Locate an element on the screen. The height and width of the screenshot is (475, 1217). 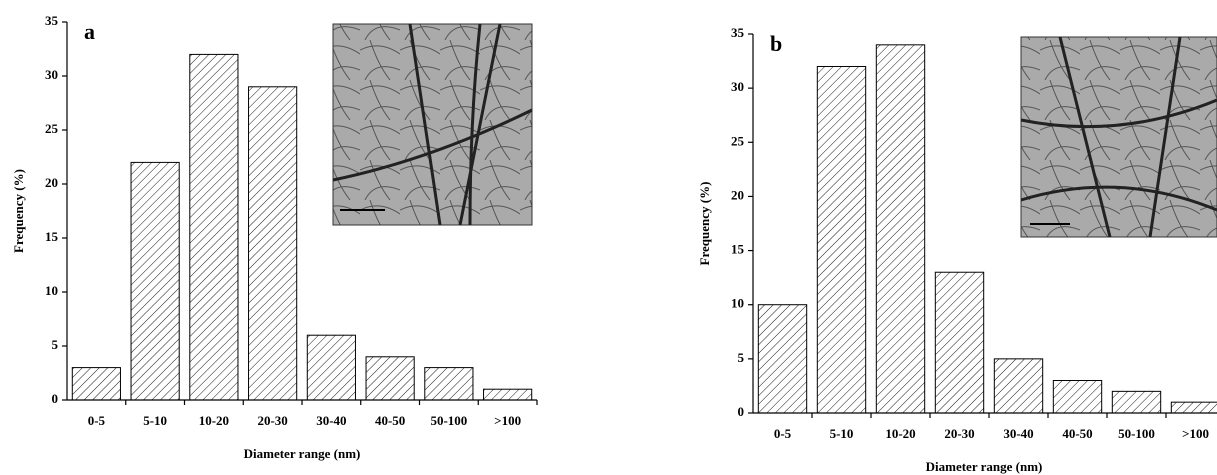
inset-image-b is located at coordinates (1118, 137).